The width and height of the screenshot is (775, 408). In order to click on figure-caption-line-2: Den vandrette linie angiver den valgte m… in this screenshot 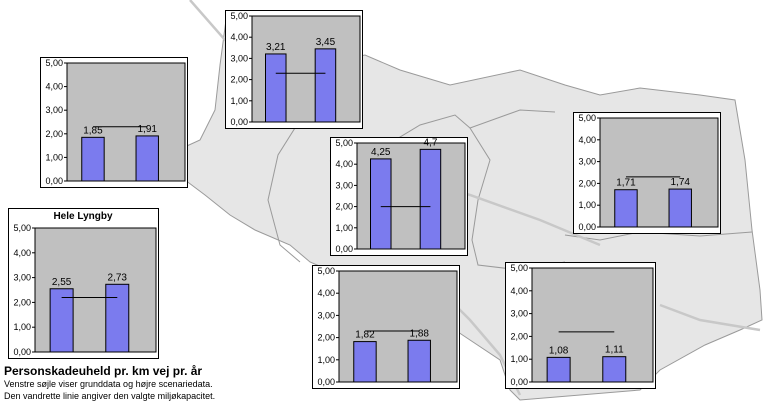, I will do `click(110, 396)`.